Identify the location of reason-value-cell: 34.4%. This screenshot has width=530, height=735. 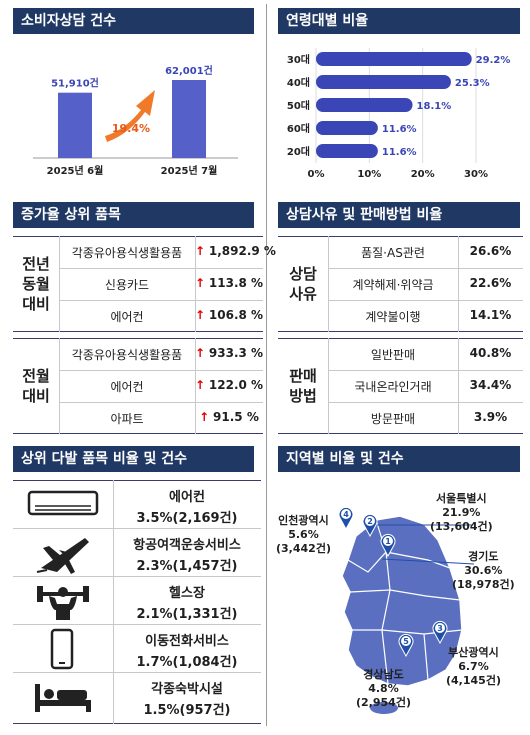
(490, 385).